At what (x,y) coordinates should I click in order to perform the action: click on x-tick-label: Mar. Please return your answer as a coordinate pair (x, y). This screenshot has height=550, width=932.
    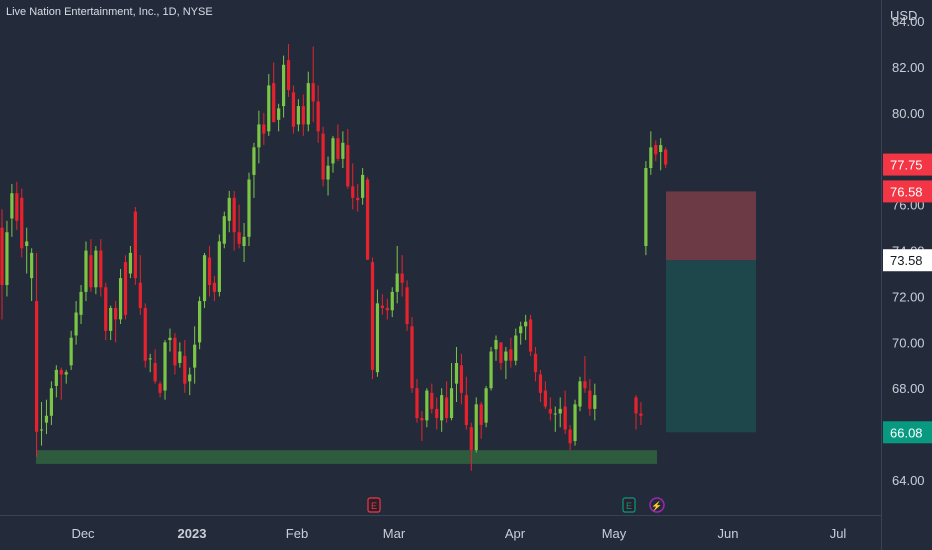
    Looking at the image, I should click on (394, 533).